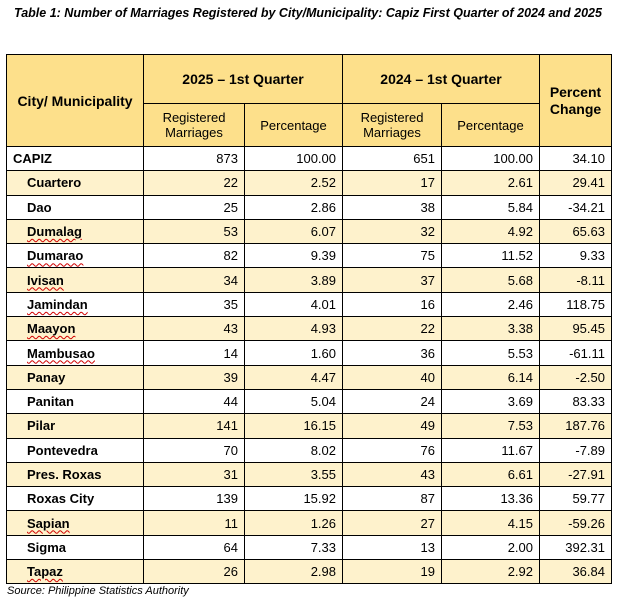 The width and height of the screenshot is (617, 601). I want to click on row-name: Sigma, so click(75, 547).